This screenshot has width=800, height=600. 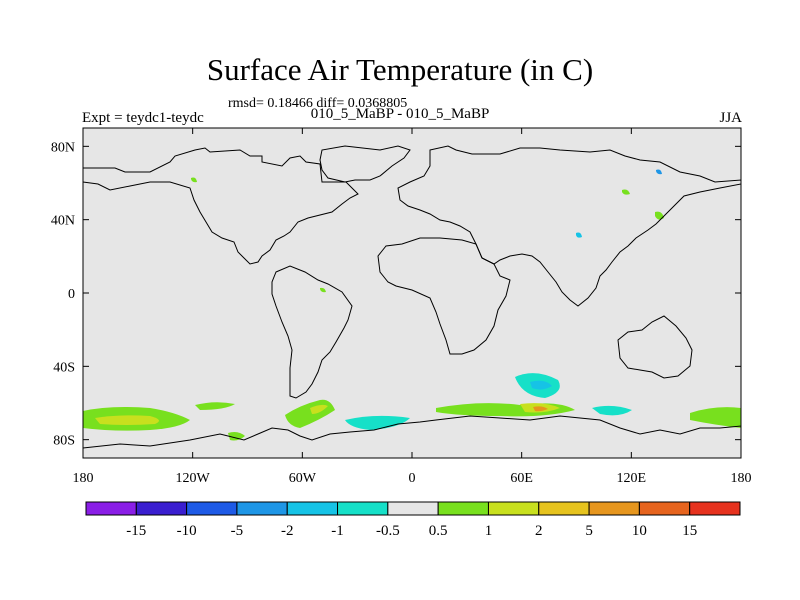 What do you see at coordinates (193, 478) in the screenshot?
I see `x-tick-label: 120W` at bounding box center [193, 478].